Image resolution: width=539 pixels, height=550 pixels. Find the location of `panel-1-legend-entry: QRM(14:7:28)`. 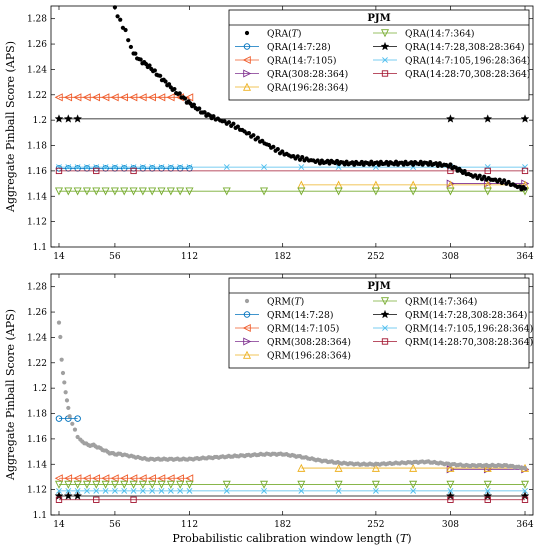

panel-1-legend-entry: QRM(14:7:28) is located at coordinates (284, 315).